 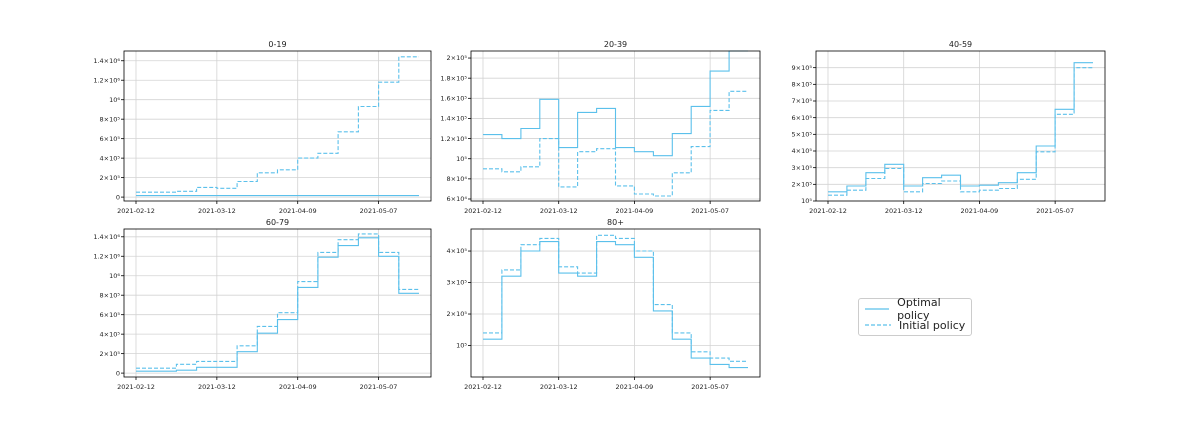 What do you see at coordinates (277, 222) in the screenshot?
I see `chart-title: 60-79` at bounding box center [277, 222].